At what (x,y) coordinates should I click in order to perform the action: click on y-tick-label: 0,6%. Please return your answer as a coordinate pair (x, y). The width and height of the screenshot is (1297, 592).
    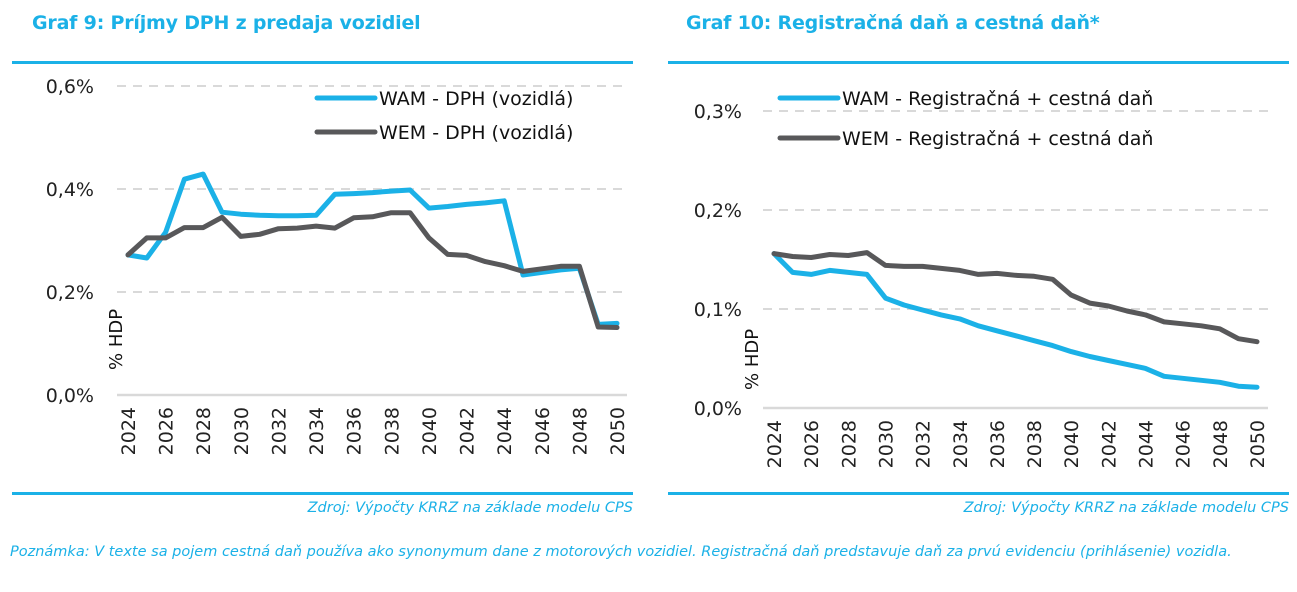
    Looking at the image, I should click on (70, 87).